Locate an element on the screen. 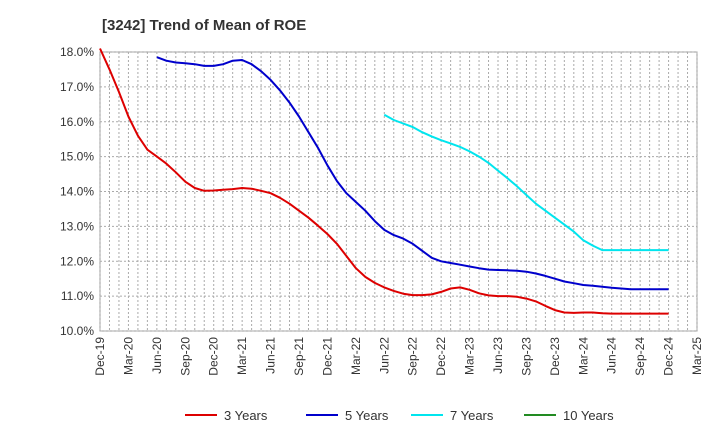 This screenshot has height=440, width=720. x-tick-label: Dec-21 is located at coordinates (327, 356).